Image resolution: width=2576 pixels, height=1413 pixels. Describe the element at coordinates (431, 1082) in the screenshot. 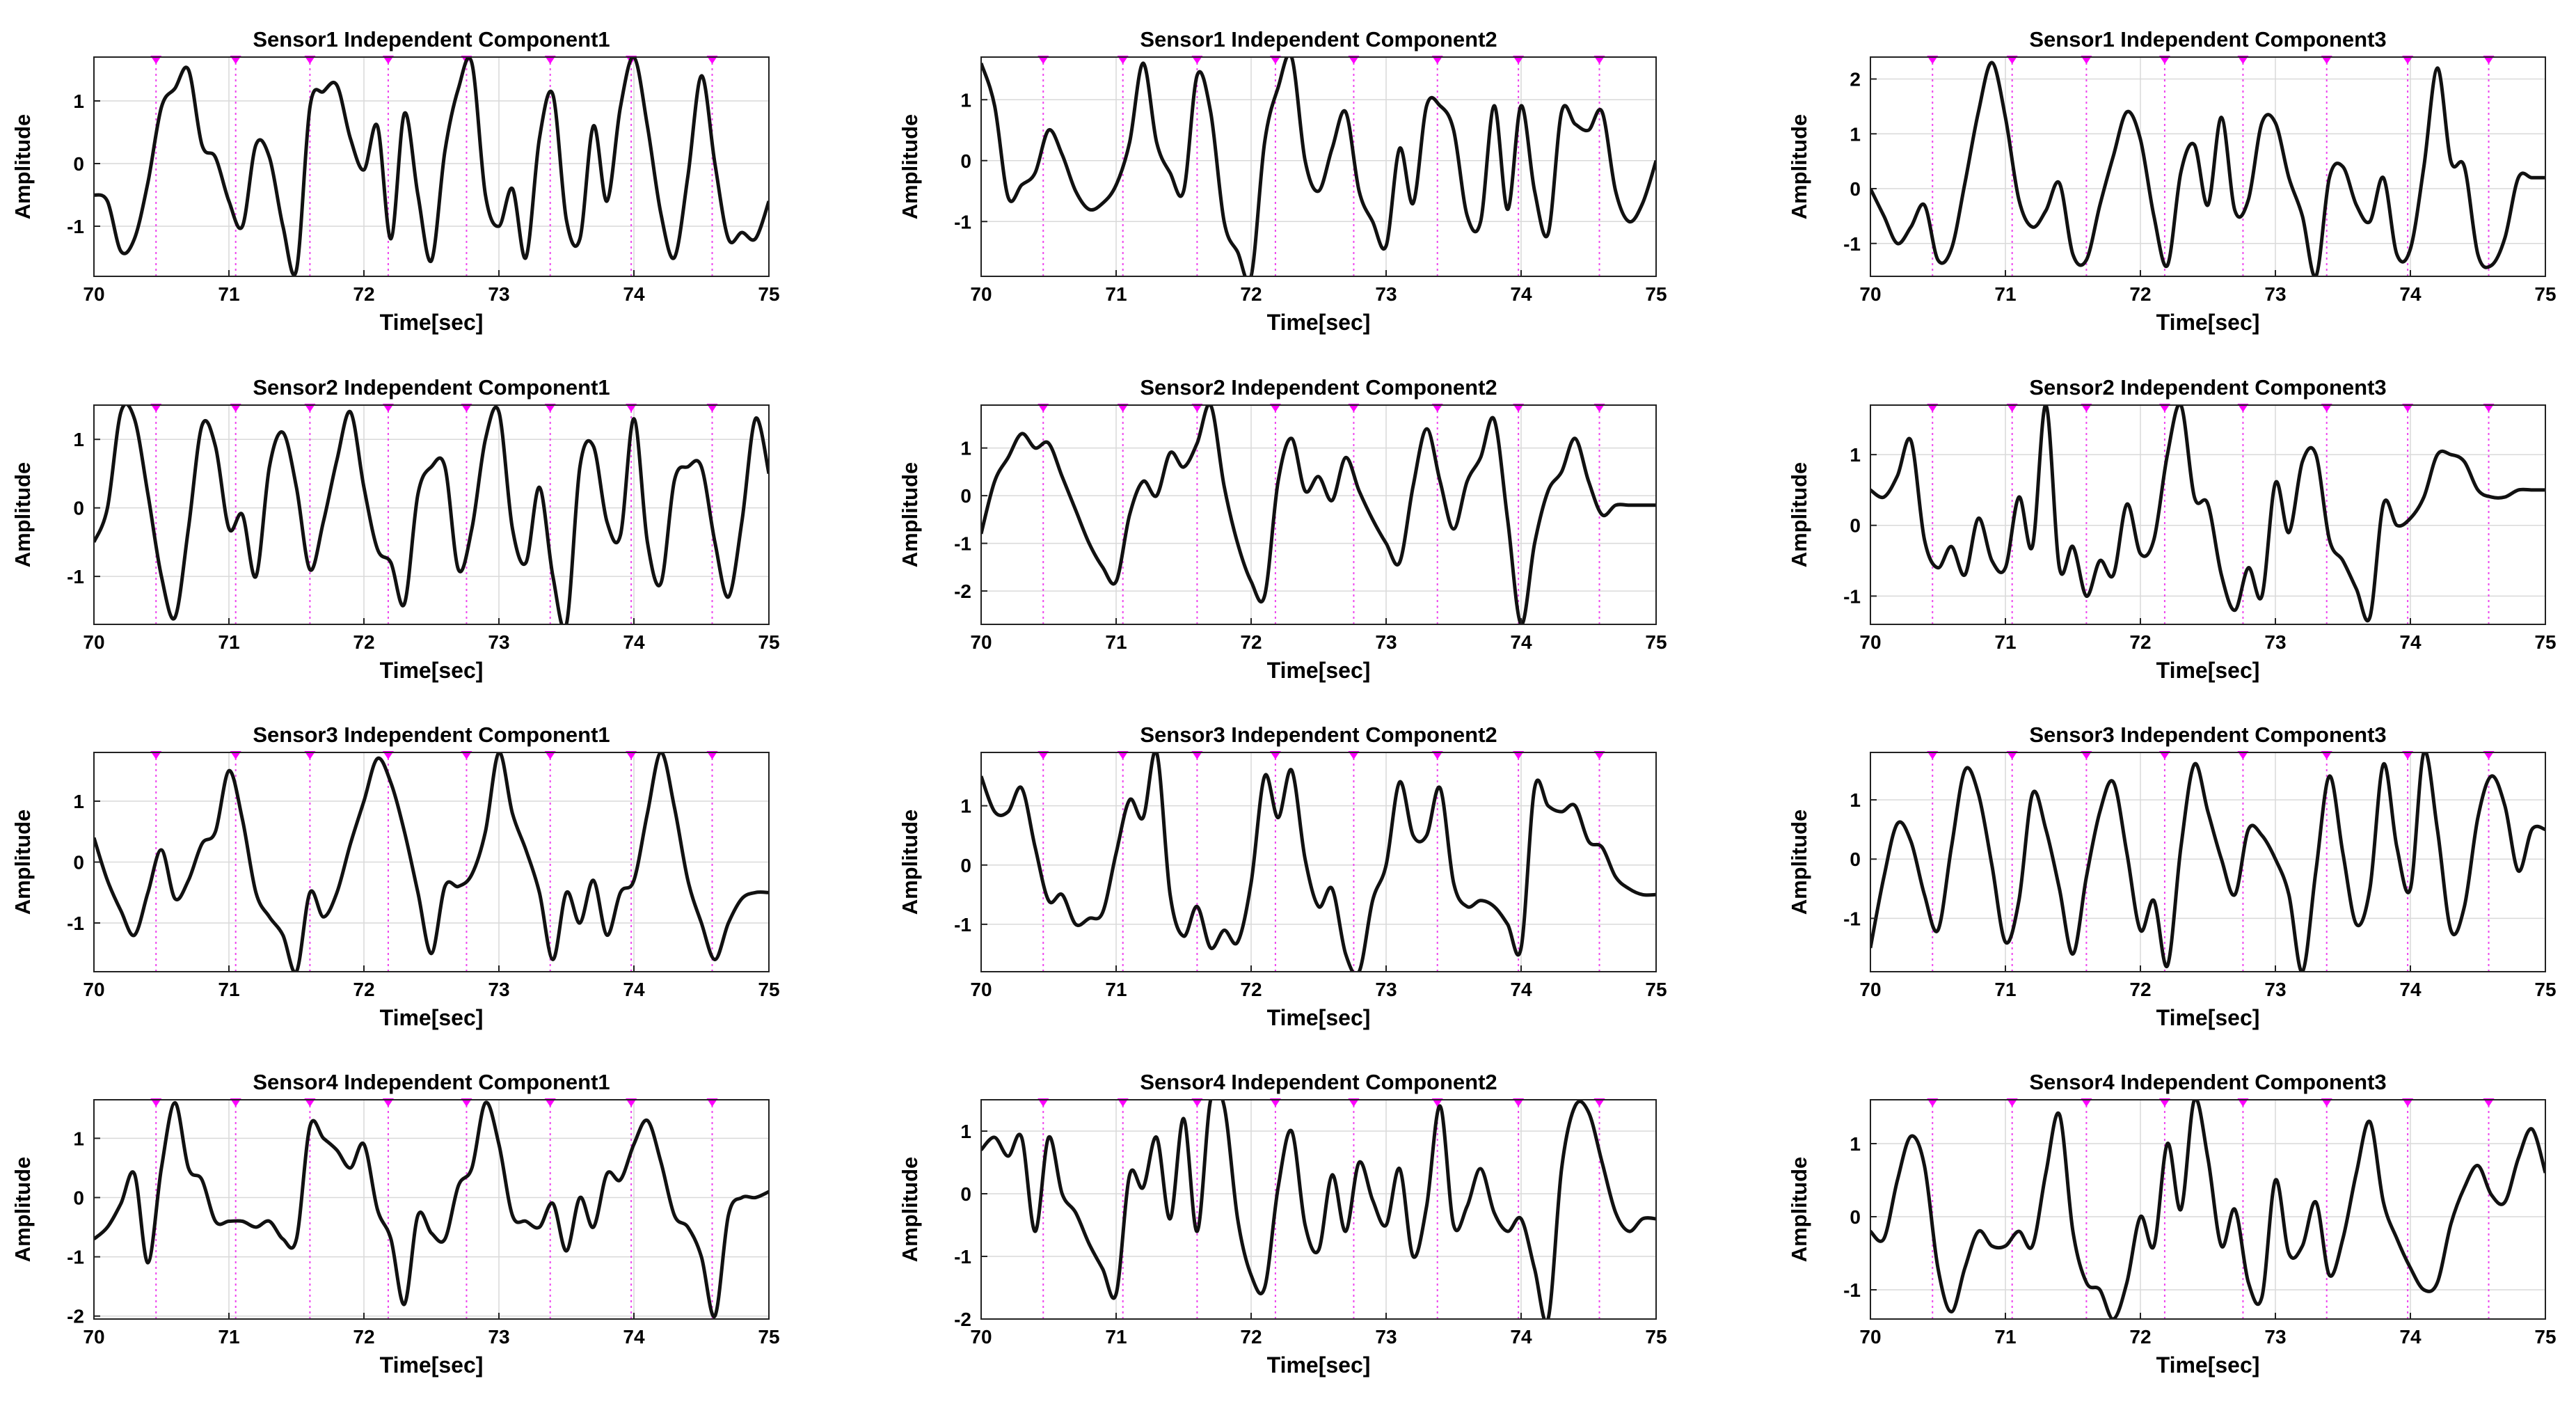

I see `subplot-title: Sensor4 Independent Component1` at that location.